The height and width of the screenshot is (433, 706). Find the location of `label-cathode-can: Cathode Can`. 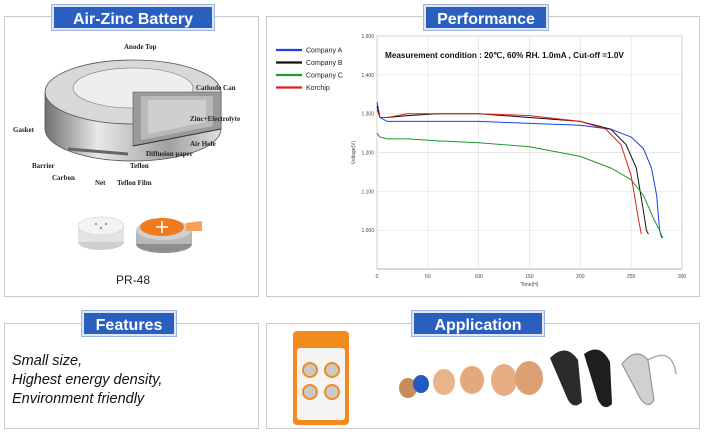

label-cathode-can: Cathode Can is located at coordinates (216, 88).